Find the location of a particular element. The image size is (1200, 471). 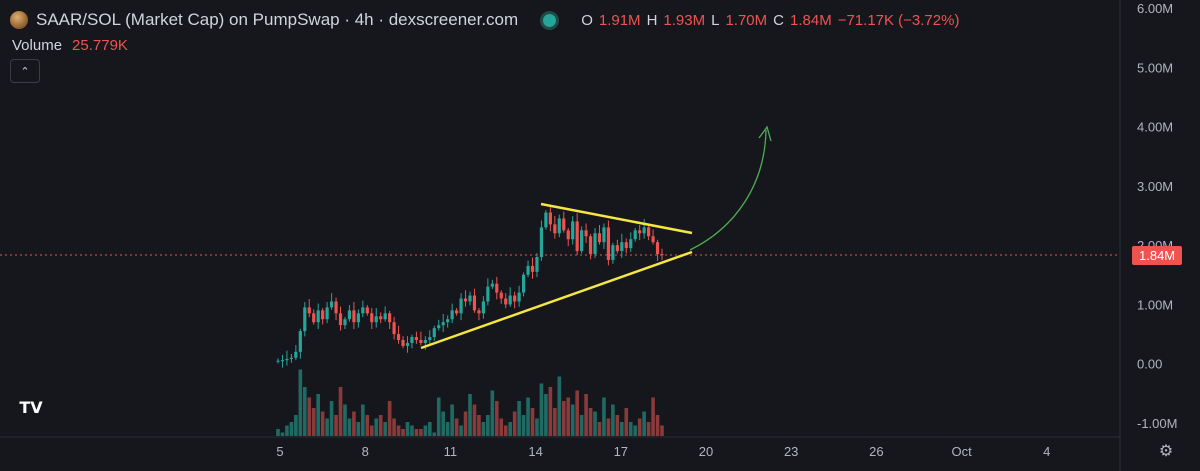

x-tick-label: Oct is located at coordinates (961, 451).